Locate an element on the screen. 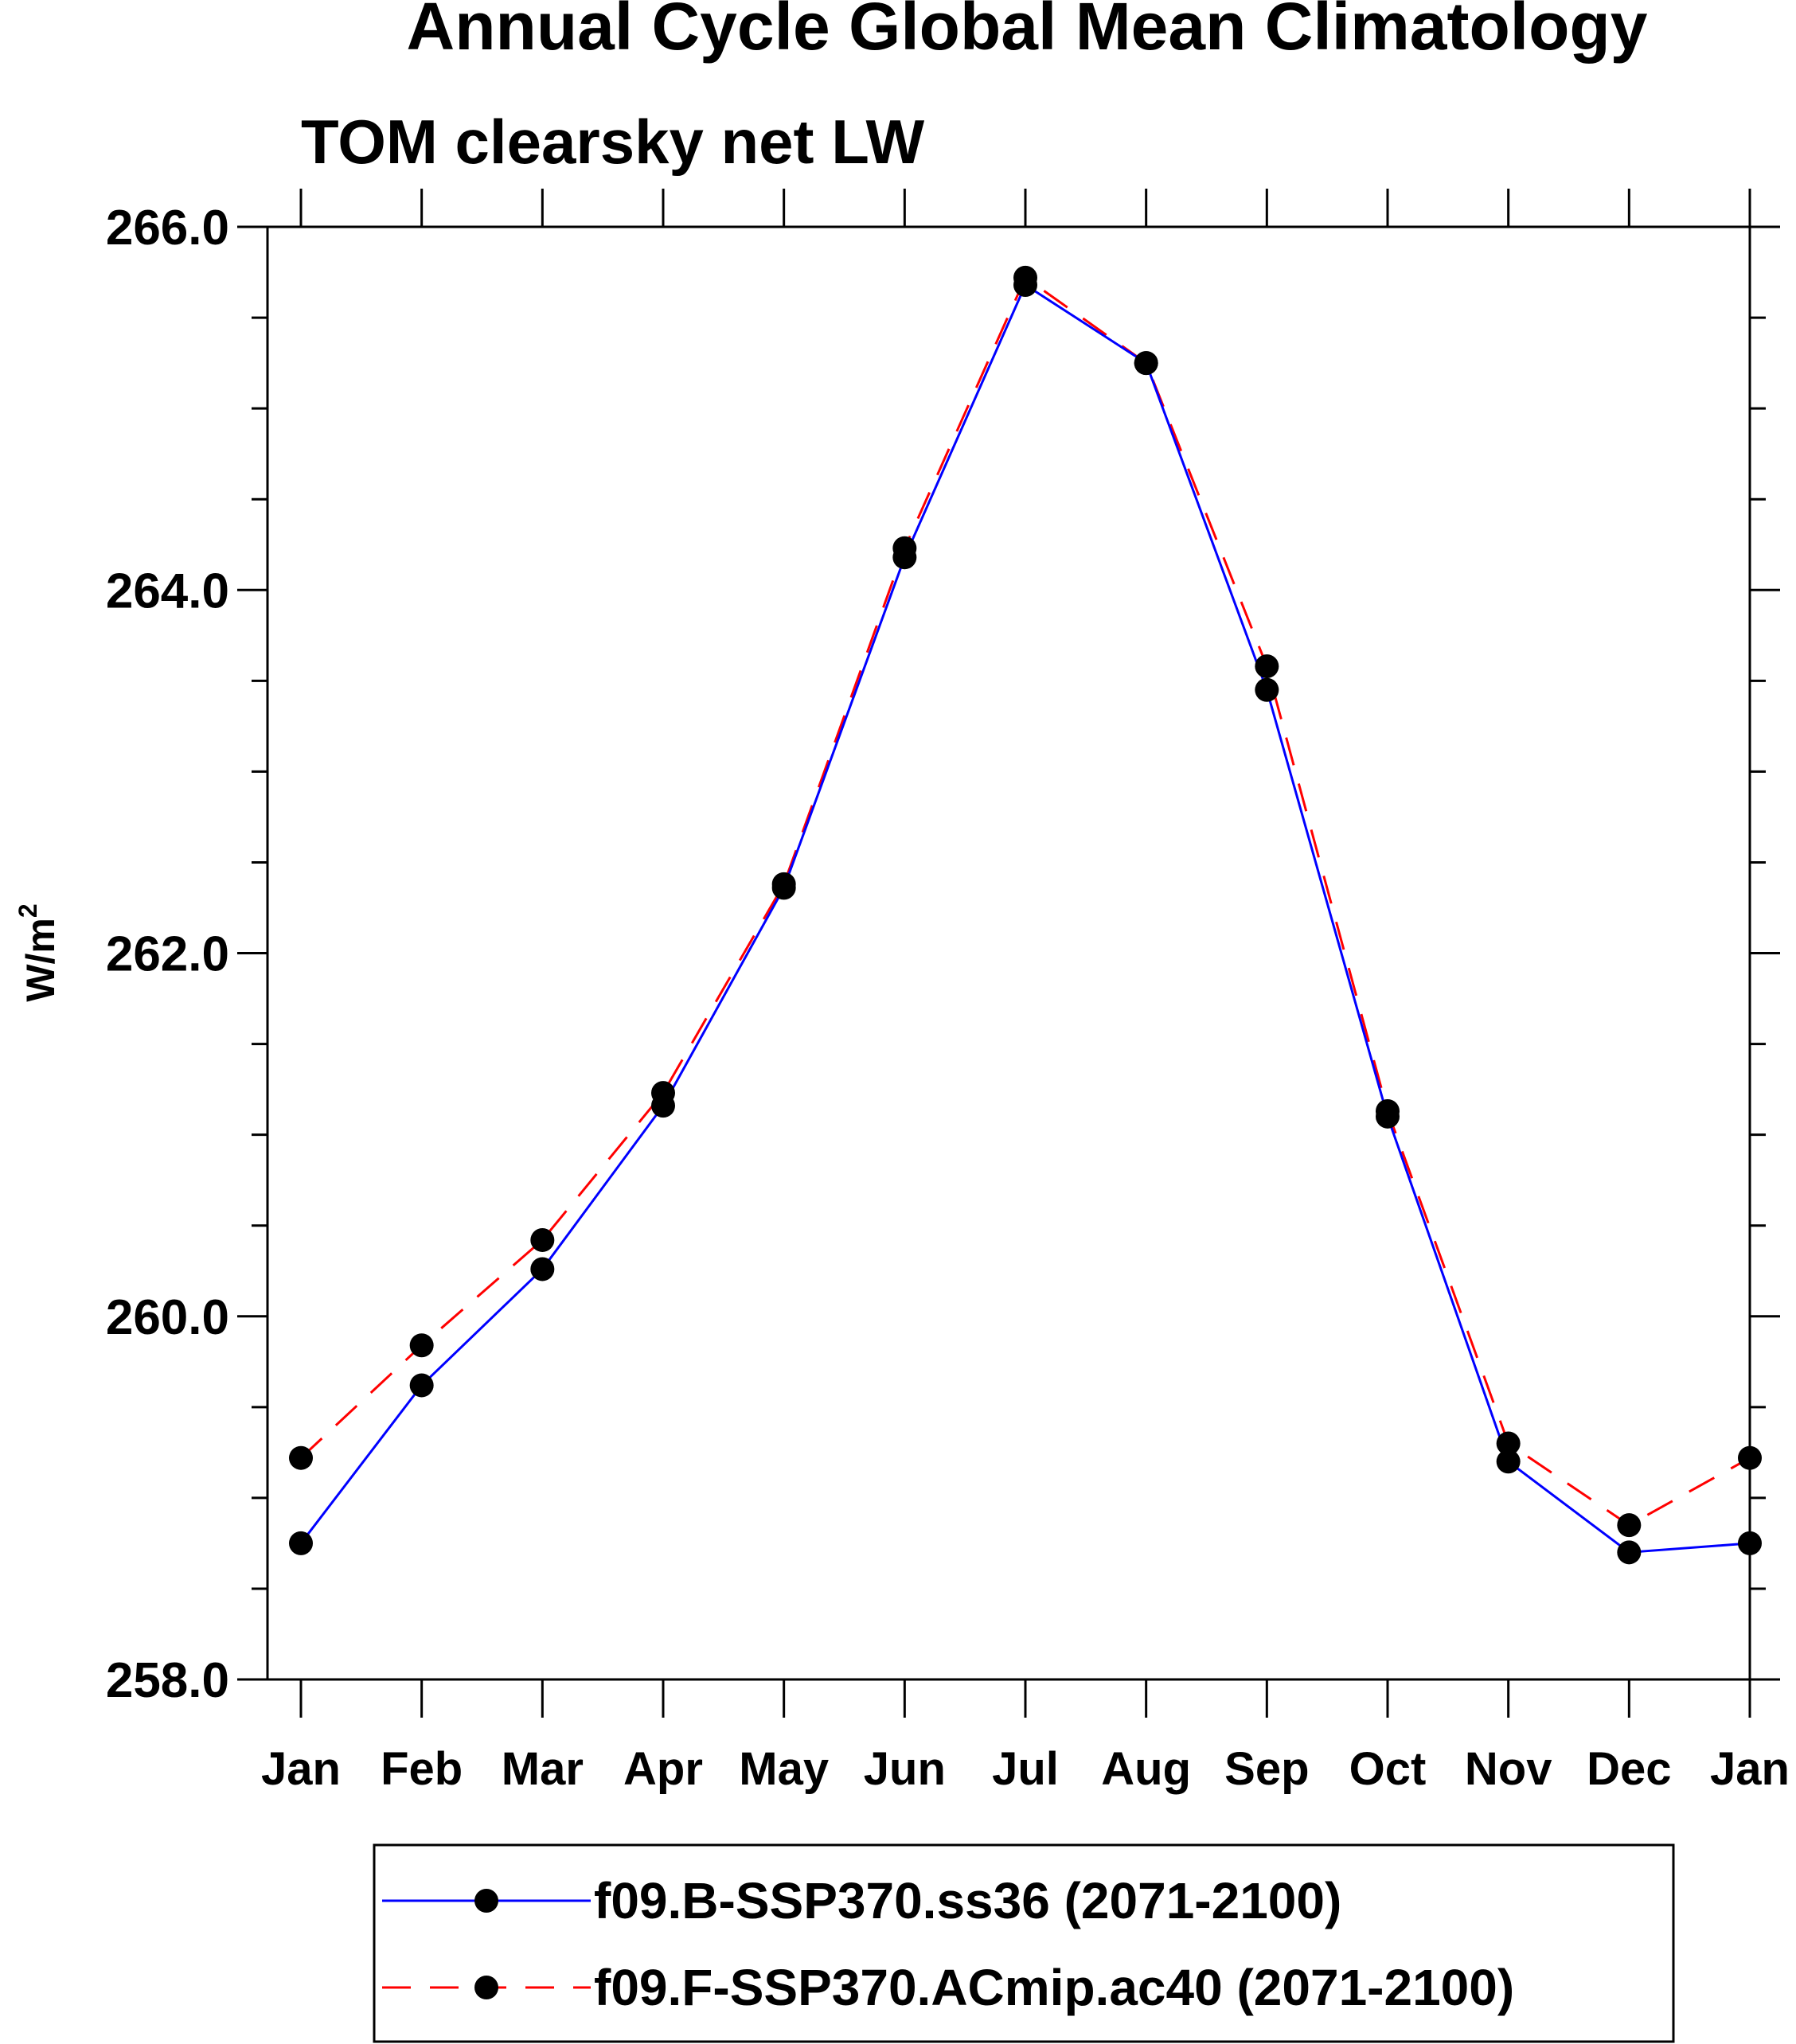  x-tick-label: May is located at coordinates (784, 1769).